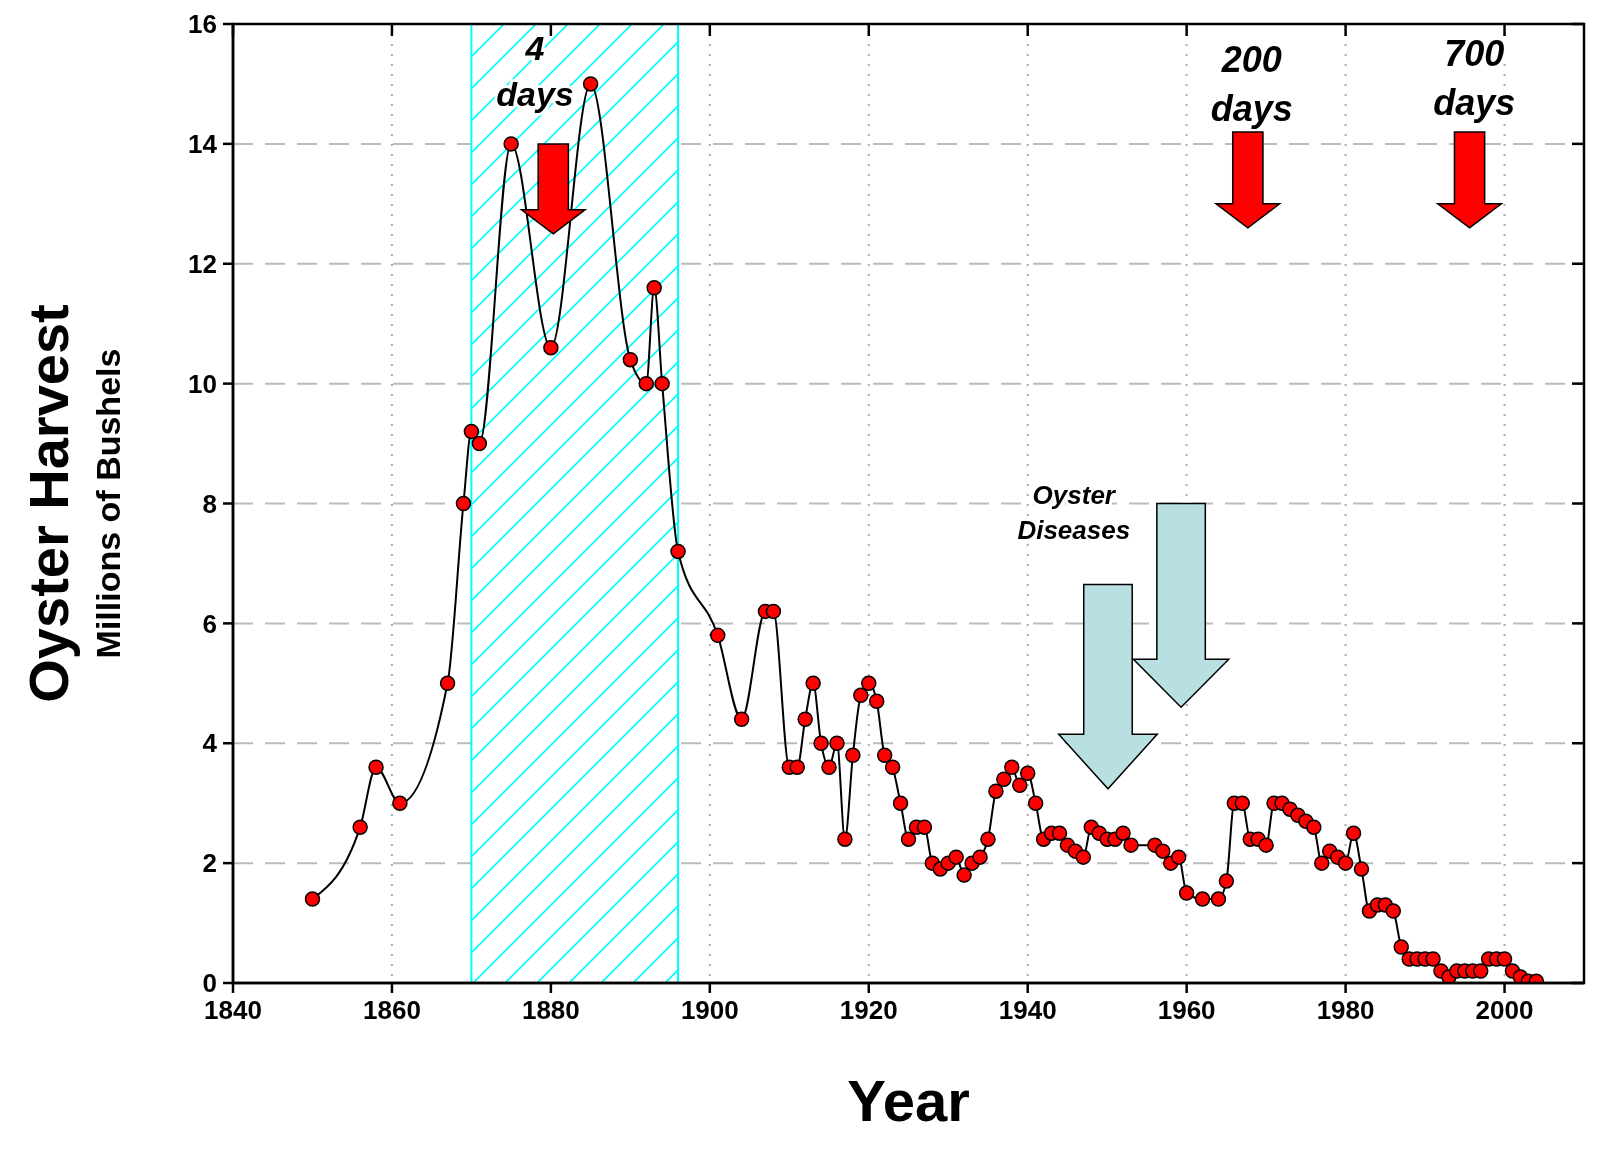 Image resolution: width=1602 pixels, height=1149 pixels. I want to click on x-tick-label: 1900, so click(709, 1010).